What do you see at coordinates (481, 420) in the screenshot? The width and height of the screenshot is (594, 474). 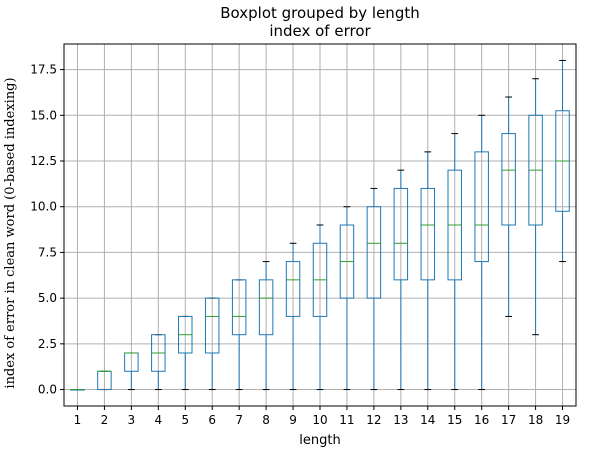 I see `x-tick-label: 16` at bounding box center [481, 420].